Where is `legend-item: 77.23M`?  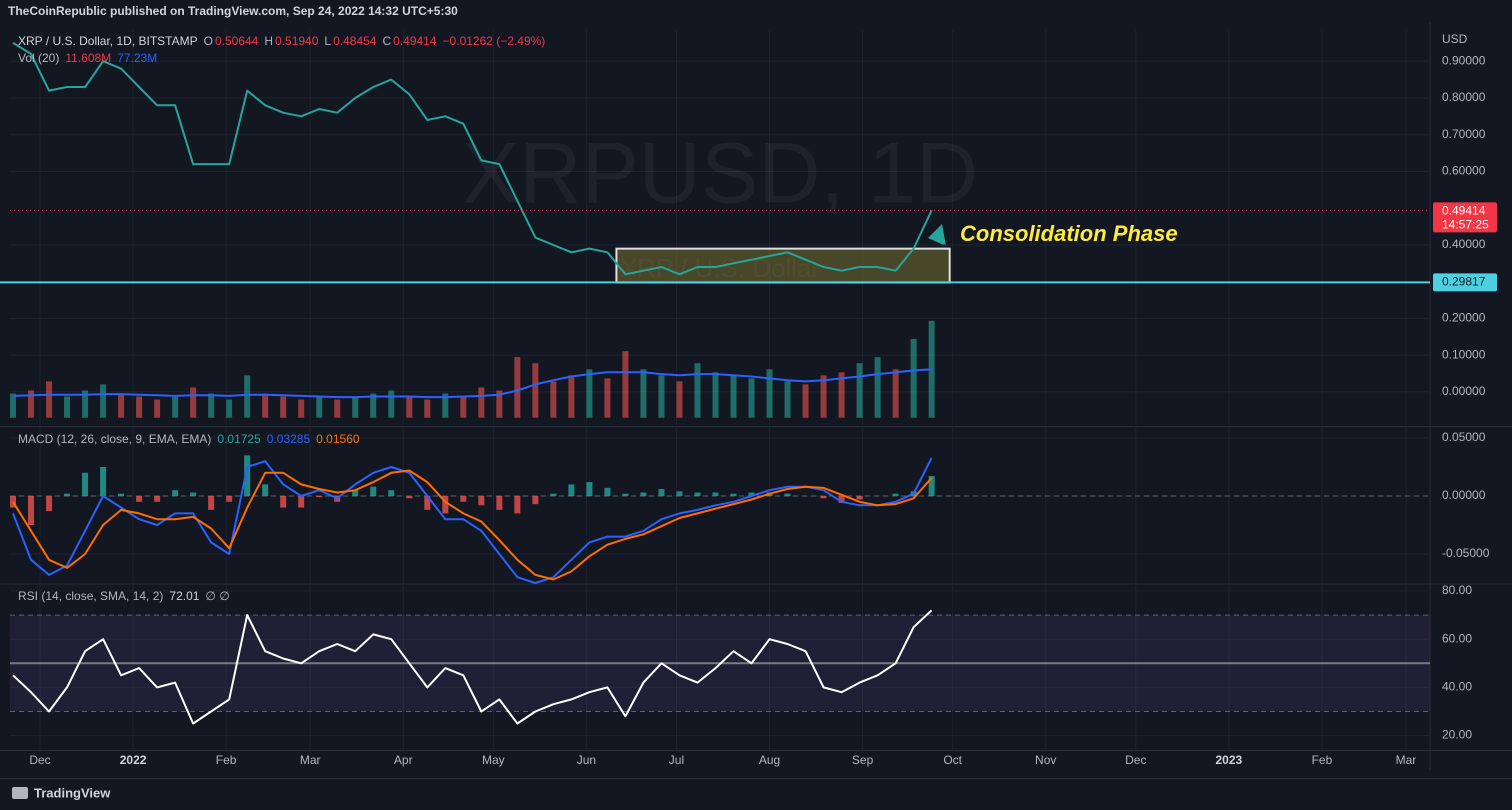 legend-item: 77.23M is located at coordinates (137, 58).